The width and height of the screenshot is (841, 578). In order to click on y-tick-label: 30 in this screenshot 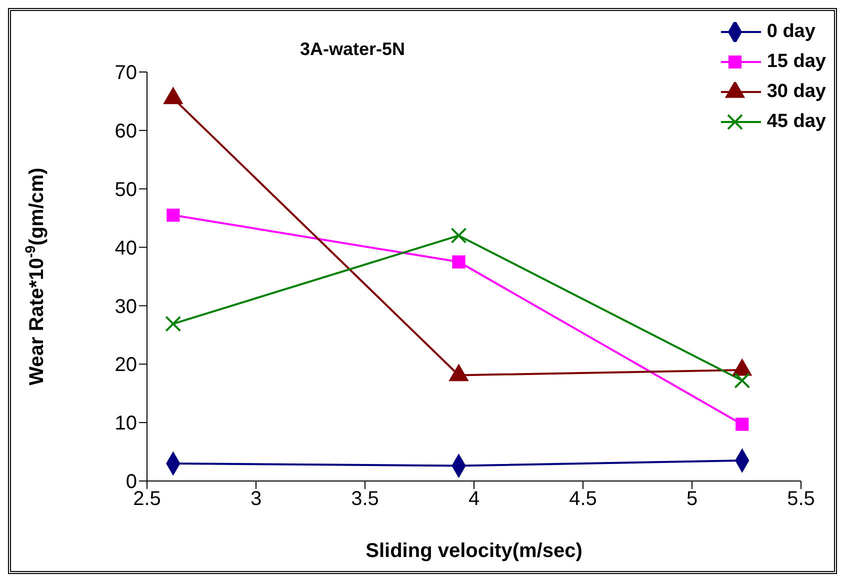, I will do `click(125, 307)`.